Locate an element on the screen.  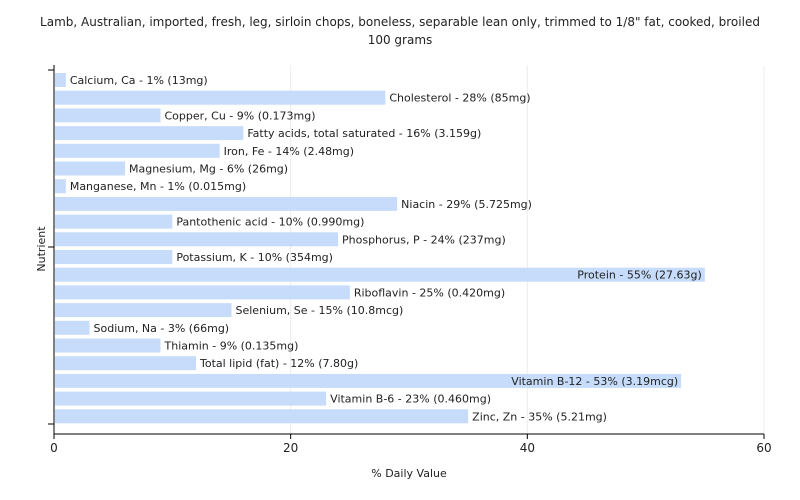
bar-label: Phosphorus, P - 24% (237mg) is located at coordinates (424, 239).